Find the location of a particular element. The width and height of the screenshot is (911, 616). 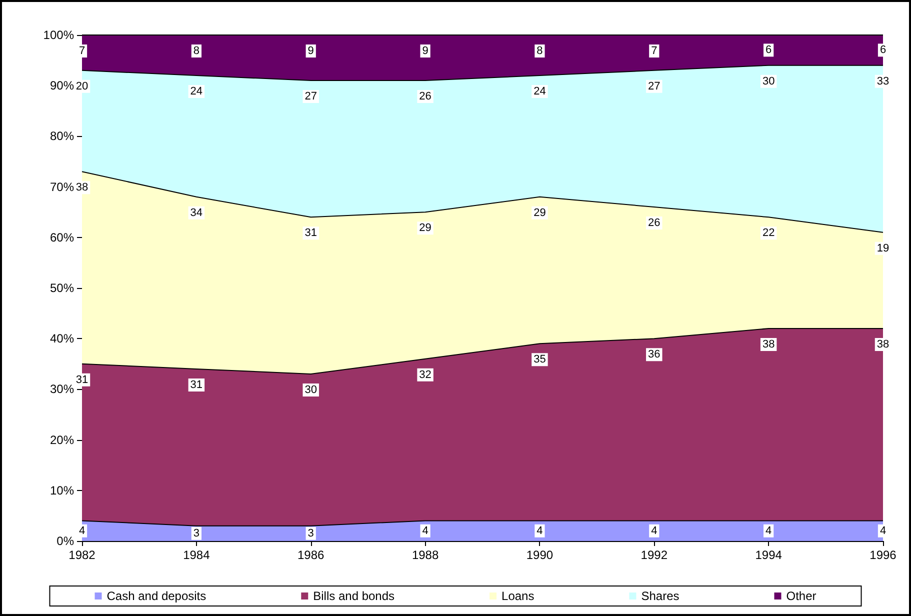

x-tick-label: 1994 is located at coordinates (768, 555).